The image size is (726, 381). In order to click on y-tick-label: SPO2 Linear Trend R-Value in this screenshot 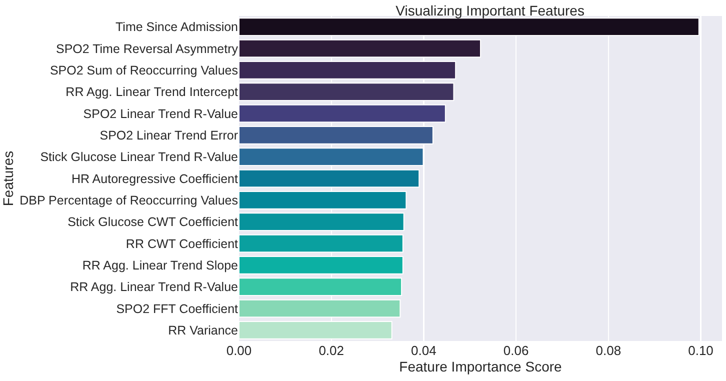, I will do `click(160, 113)`.